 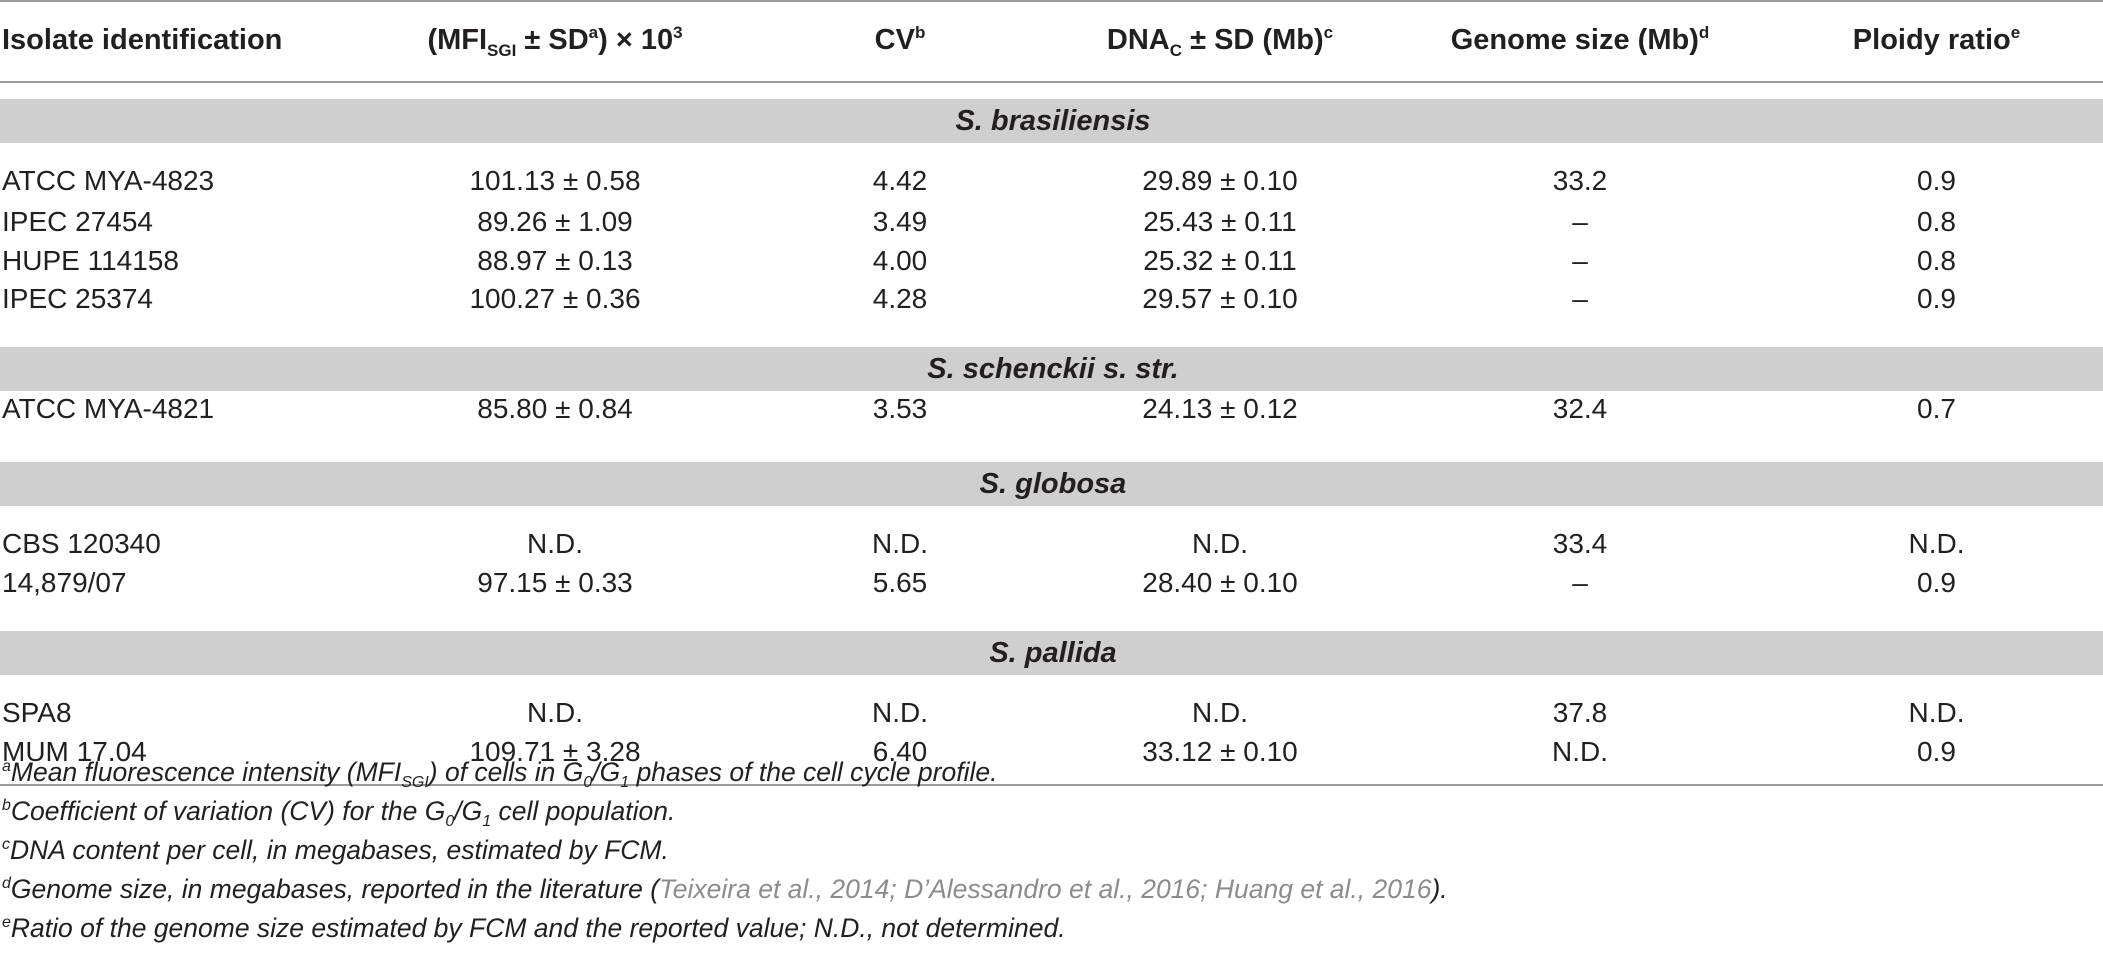 What do you see at coordinates (555, 298) in the screenshot?
I see `cell-mfi: 100.27 ± 0.36` at bounding box center [555, 298].